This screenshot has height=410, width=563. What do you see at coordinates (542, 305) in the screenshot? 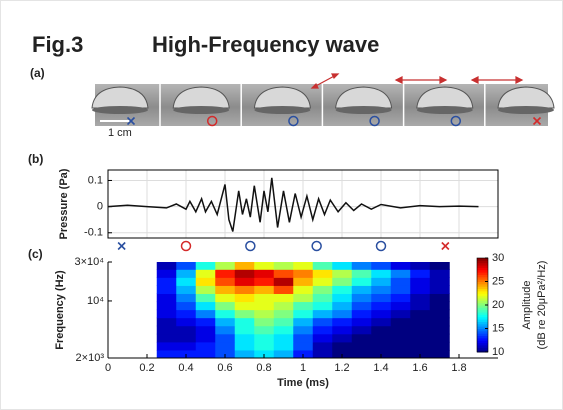
I see `colorbar-label: (dB re 20μPa²/Hz)` at bounding box center [542, 305].